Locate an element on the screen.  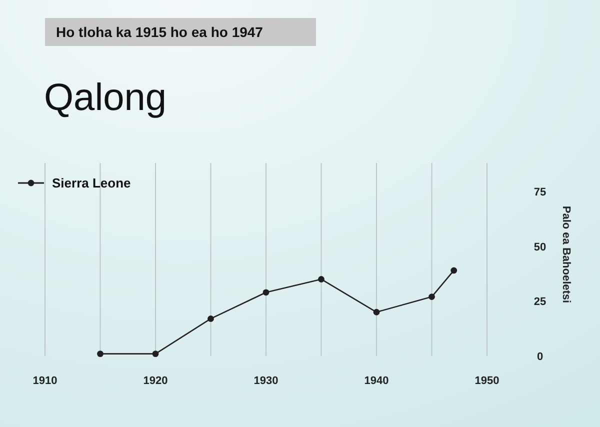
x-tick-label: 1940 is located at coordinates (376, 381).